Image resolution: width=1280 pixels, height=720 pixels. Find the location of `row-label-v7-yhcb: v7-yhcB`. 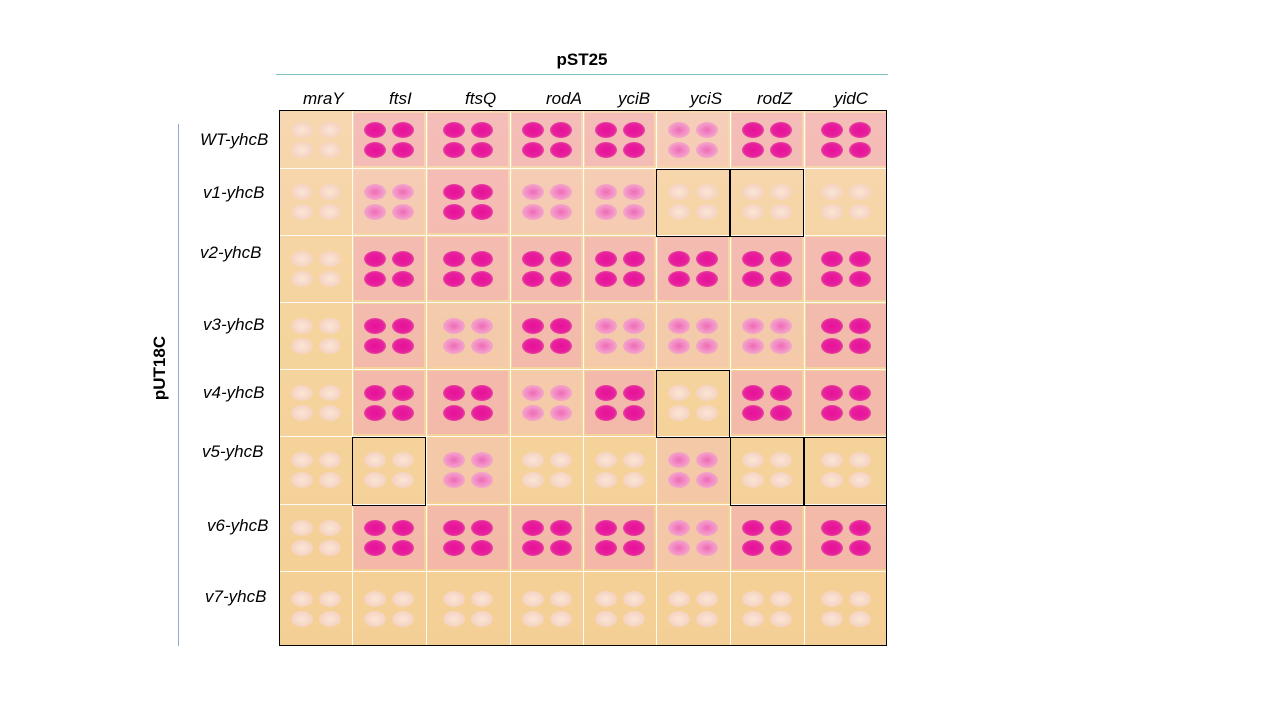

row-label-v7-yhcb: v7-yhcB is located at coordinates (236, 596).